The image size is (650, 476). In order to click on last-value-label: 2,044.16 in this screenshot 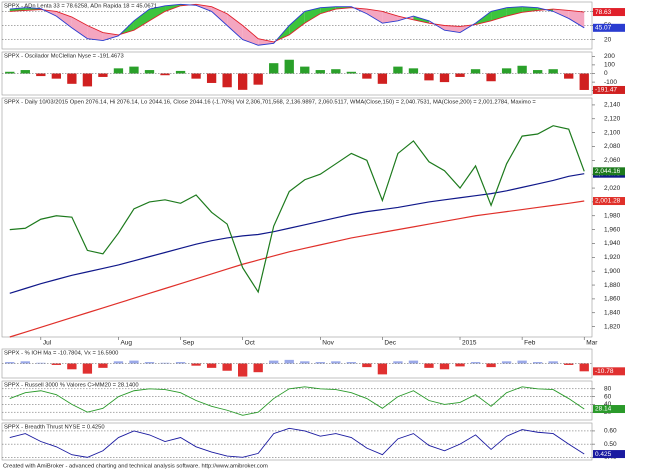, I will do `click(608, 171)`.